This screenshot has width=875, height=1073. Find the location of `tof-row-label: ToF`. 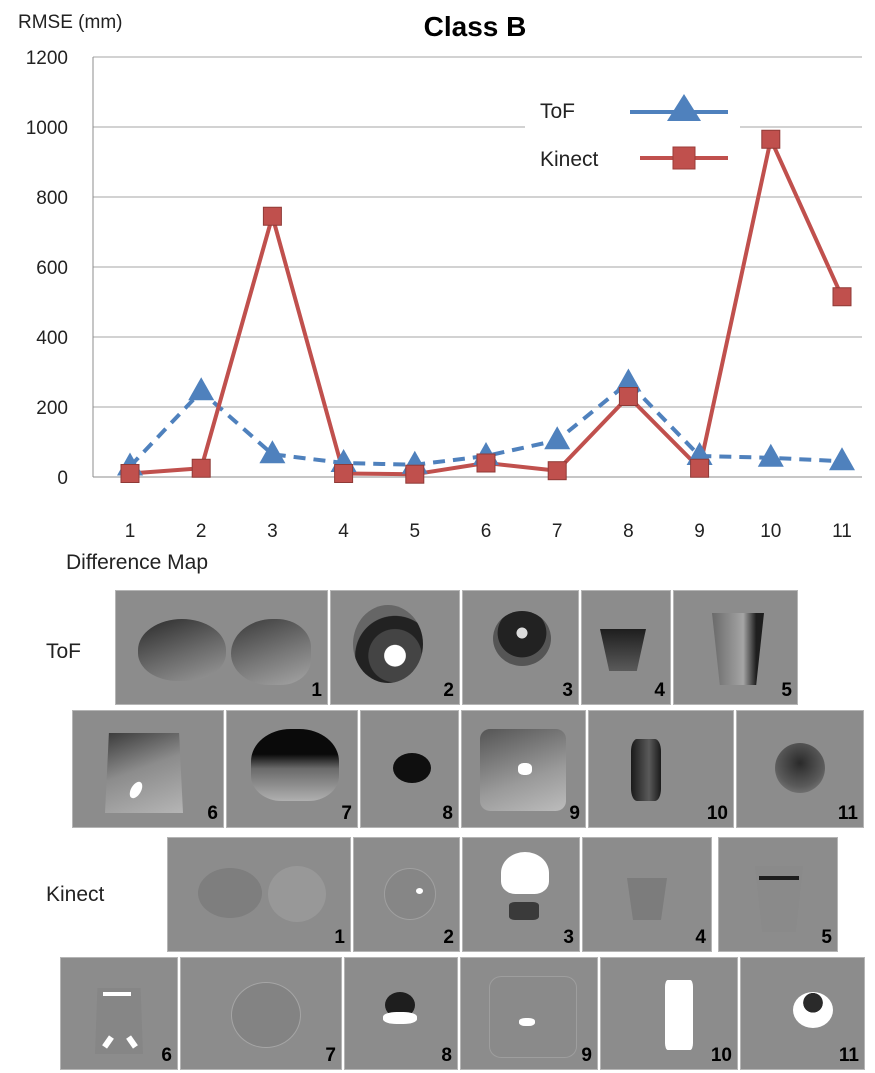

tof-row-label: ToF is located at coordinates (63, 652).